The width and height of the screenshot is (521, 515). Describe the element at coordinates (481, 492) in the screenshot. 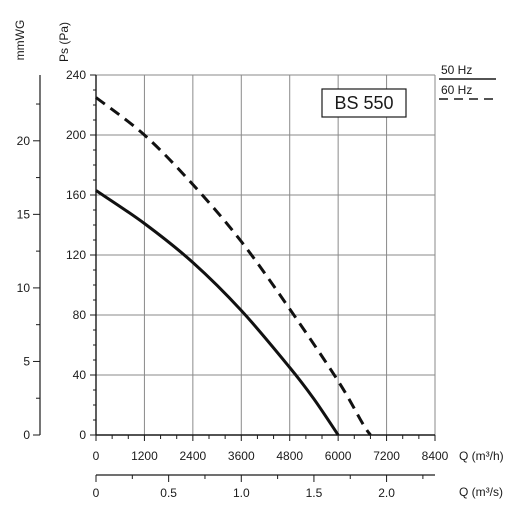

I see `x2-axis-label: Q (m³/s)` at that location.